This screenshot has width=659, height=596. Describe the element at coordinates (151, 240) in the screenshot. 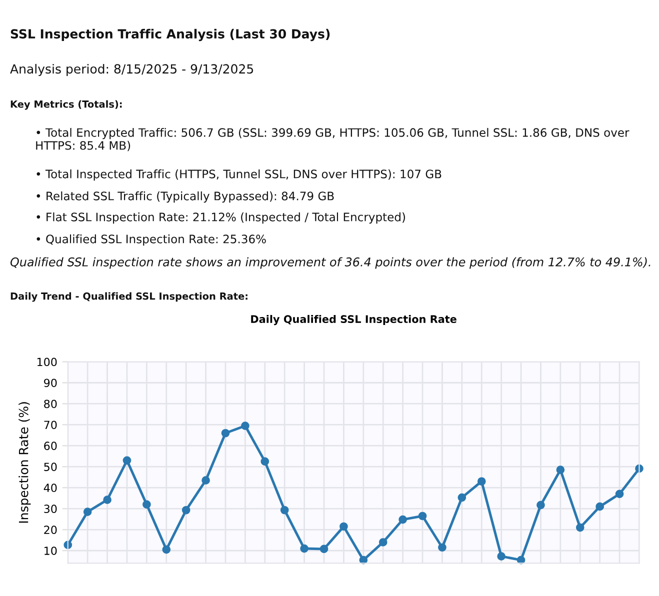

I see `text: • Qualified SSL Inspection Rate: 25.36%` at that location.